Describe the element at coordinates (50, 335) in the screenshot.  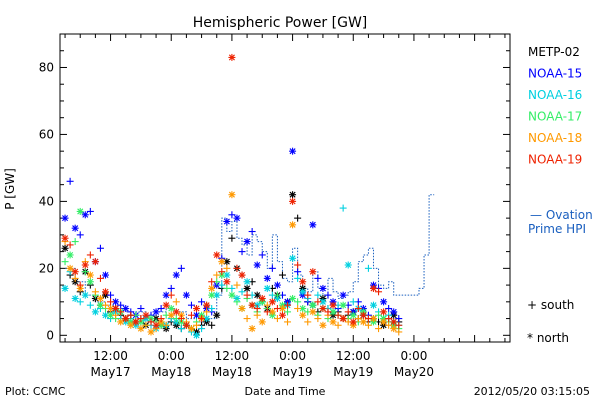
I see `y-tick-label: 0` at that location.